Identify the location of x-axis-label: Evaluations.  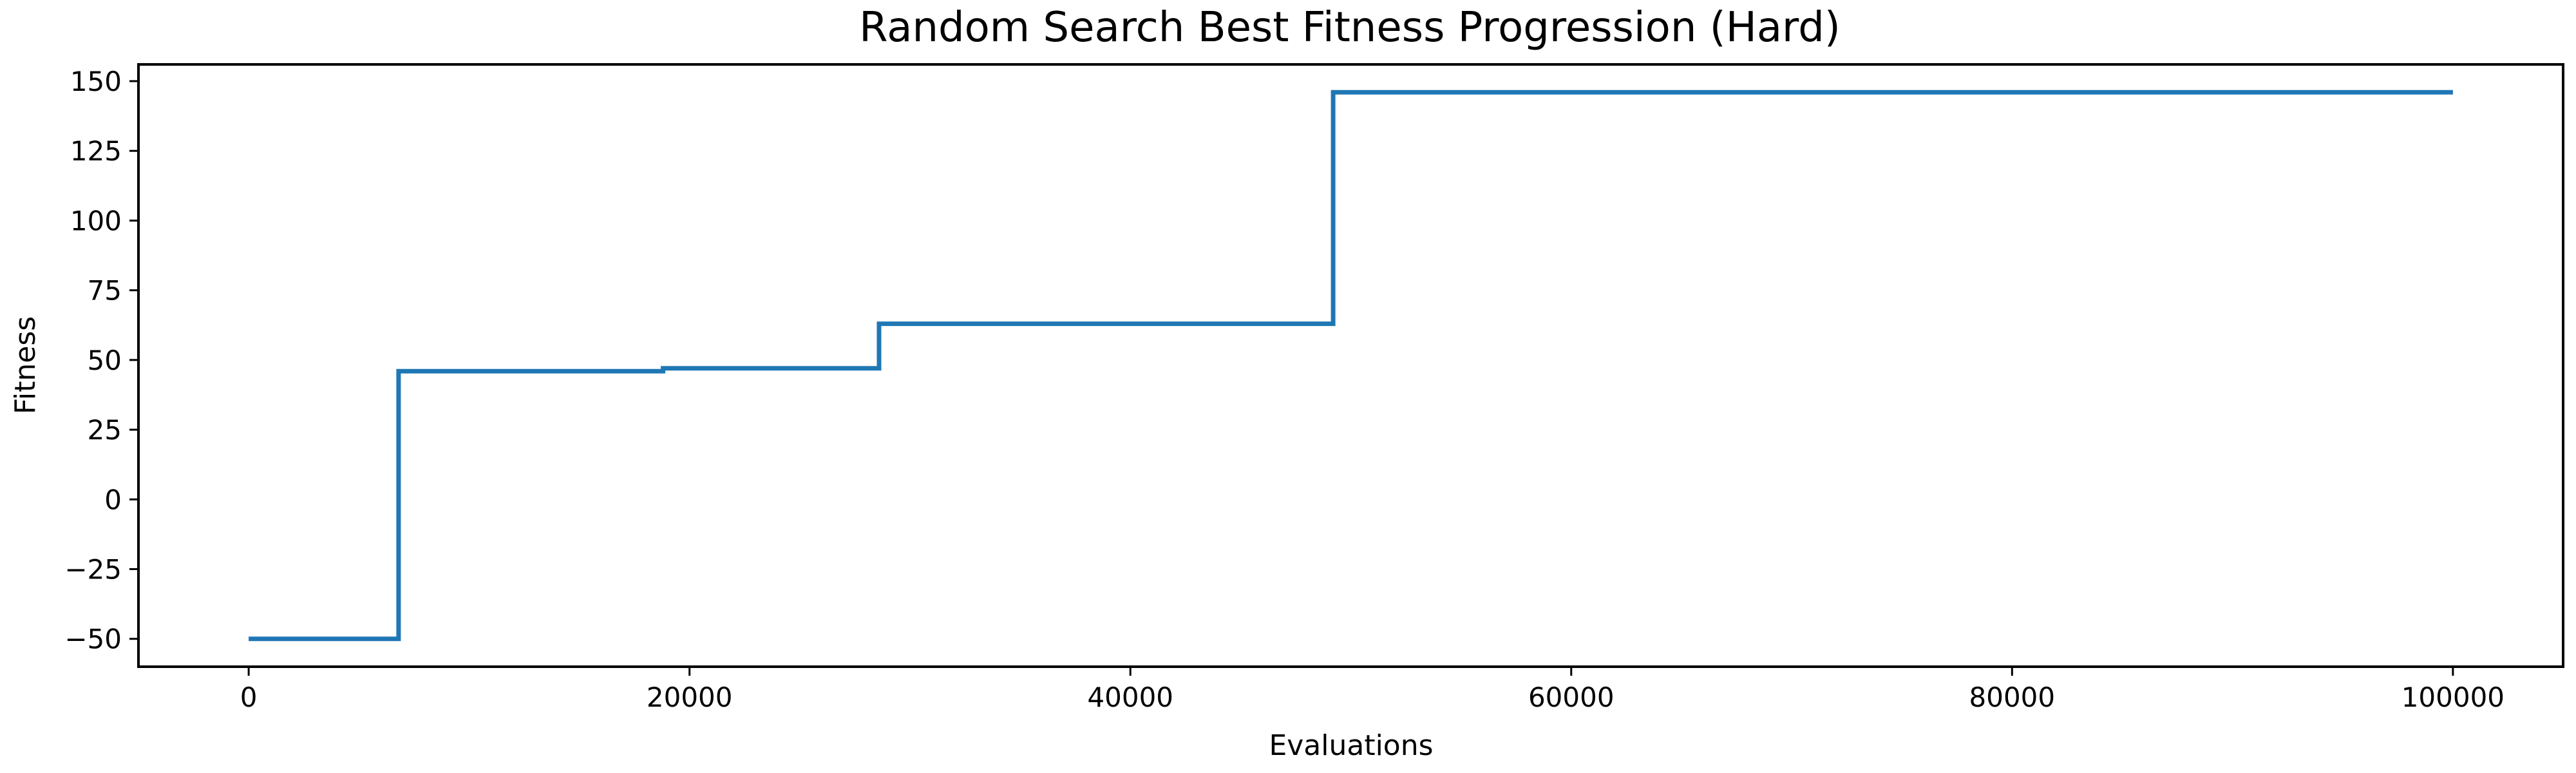
(1351, 745).